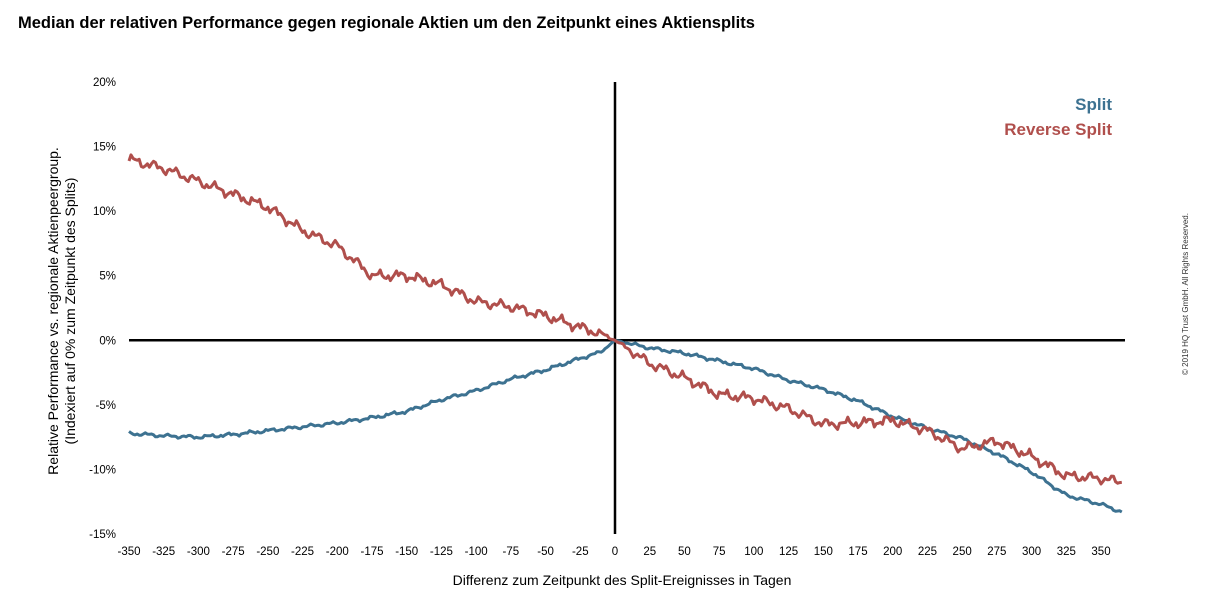  Describe the element at coordinates (545, 552) in the screenshot. I see `x-tick-label: -50` at that location.